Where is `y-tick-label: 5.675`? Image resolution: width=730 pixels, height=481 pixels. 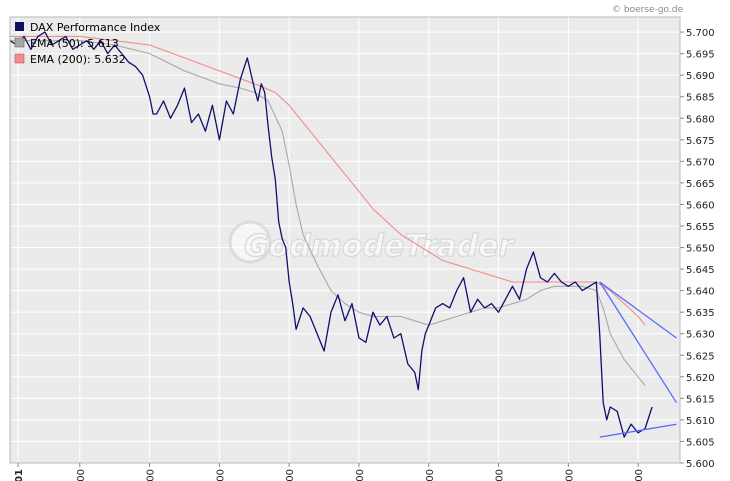
y-tick-label: 5.675 is located at coordinates (700, 141).